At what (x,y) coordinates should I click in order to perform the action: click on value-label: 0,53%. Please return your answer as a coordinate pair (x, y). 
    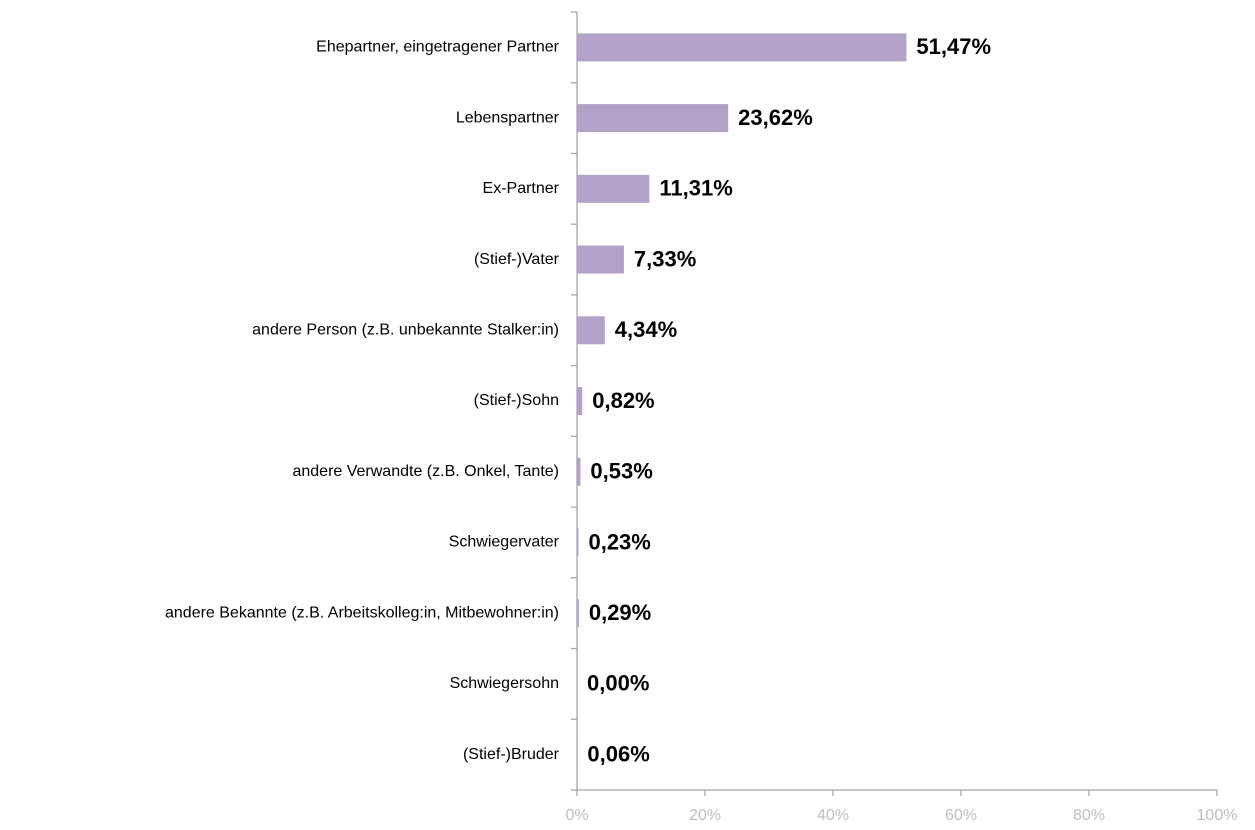
    Looking at the image, I should click on (621, 471).